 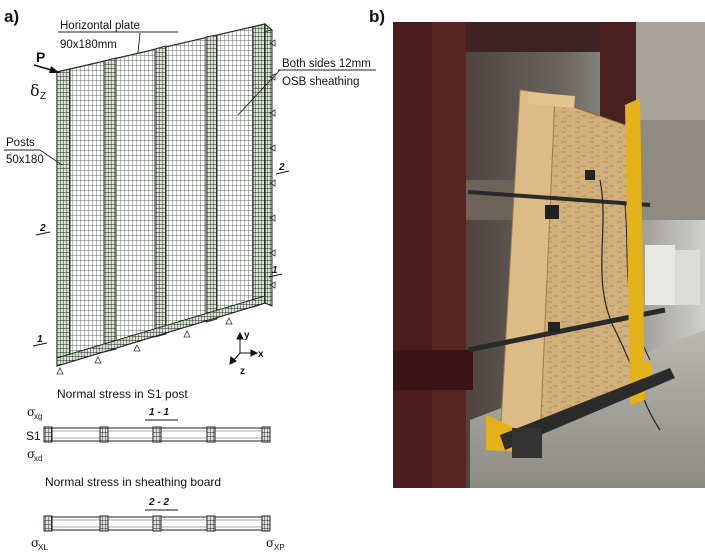 I want to click on panel-b-label: b), so click(x=377, y=16).